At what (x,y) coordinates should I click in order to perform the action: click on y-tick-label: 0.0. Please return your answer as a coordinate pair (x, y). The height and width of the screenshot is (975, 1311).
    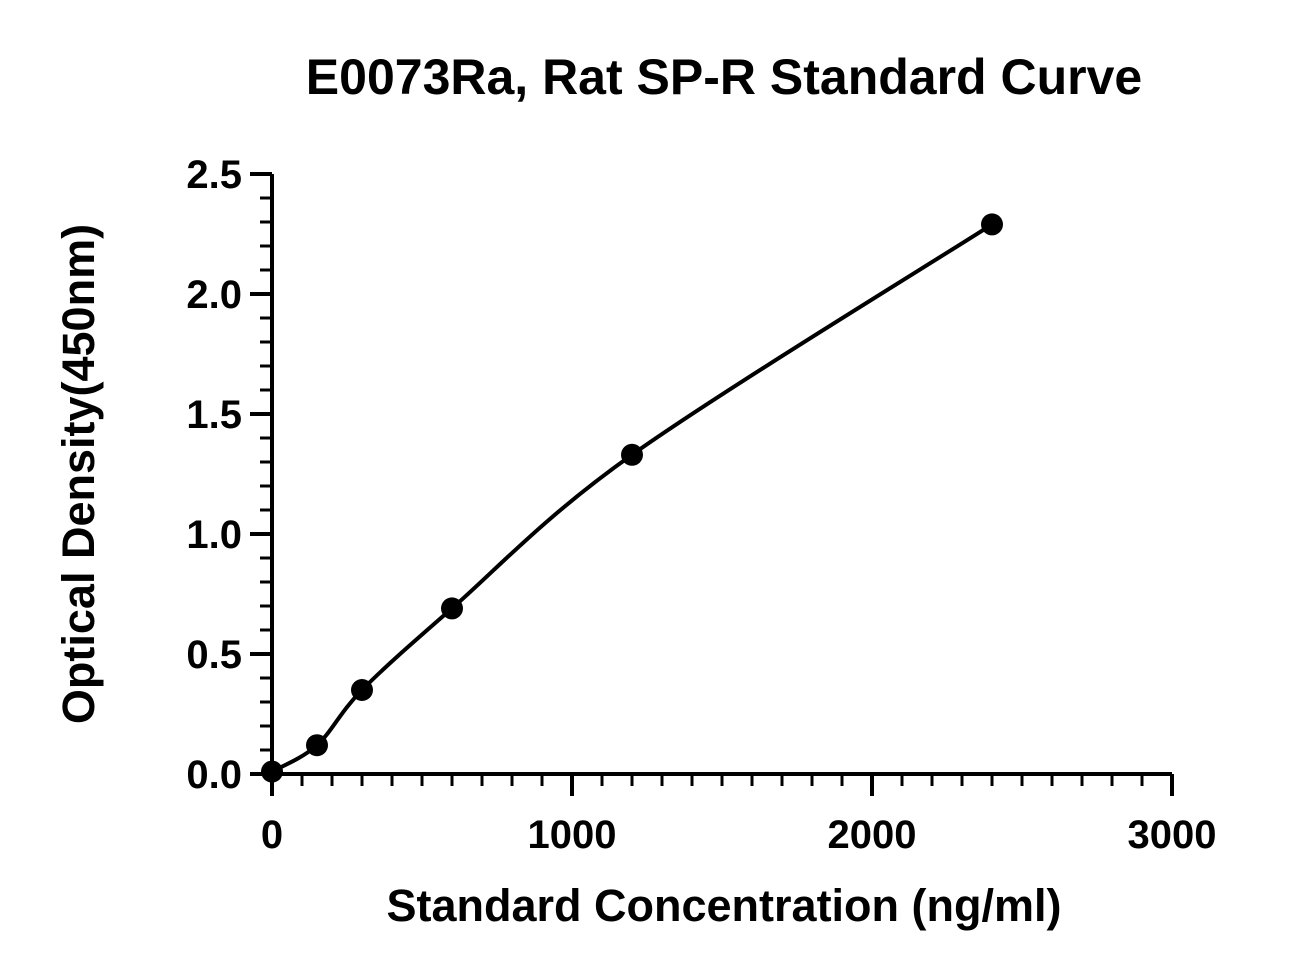
    Looking at the image, I should click on (214, 775).